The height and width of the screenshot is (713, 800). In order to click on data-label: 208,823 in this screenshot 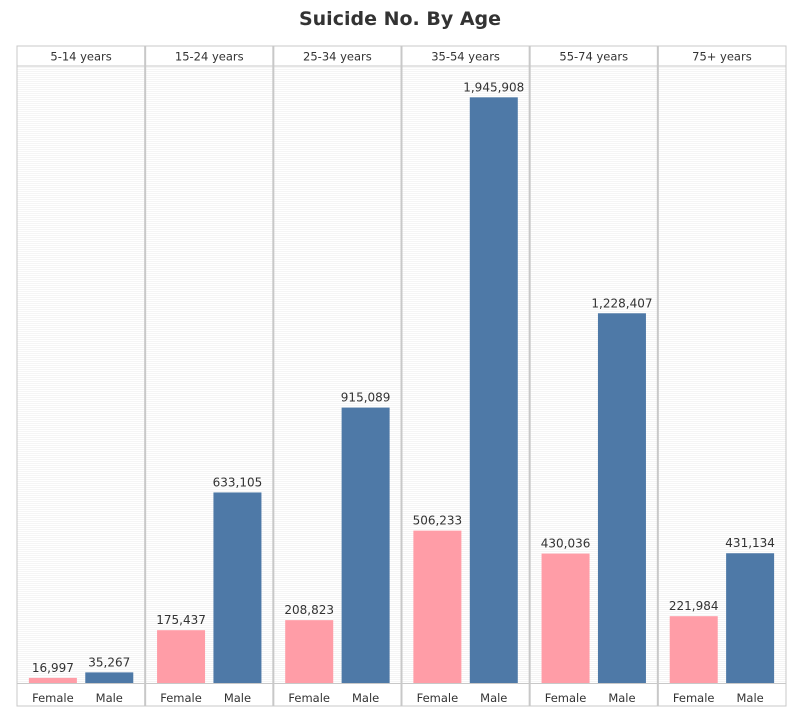, I will do `click(309, 610)`.